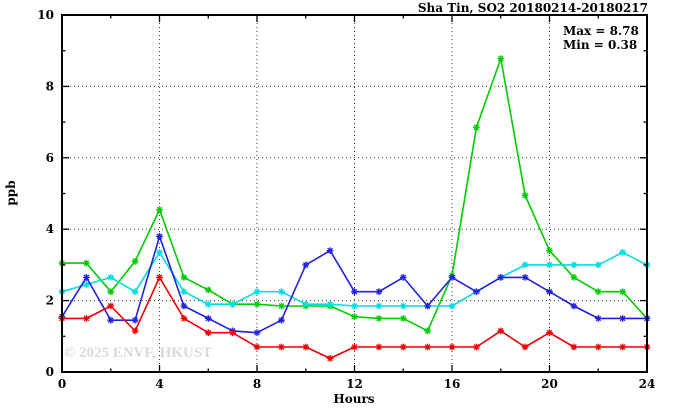 The width and height of the screenshot is (674, 409). I want to click on x-tick-label: 4, so click(159, 384).